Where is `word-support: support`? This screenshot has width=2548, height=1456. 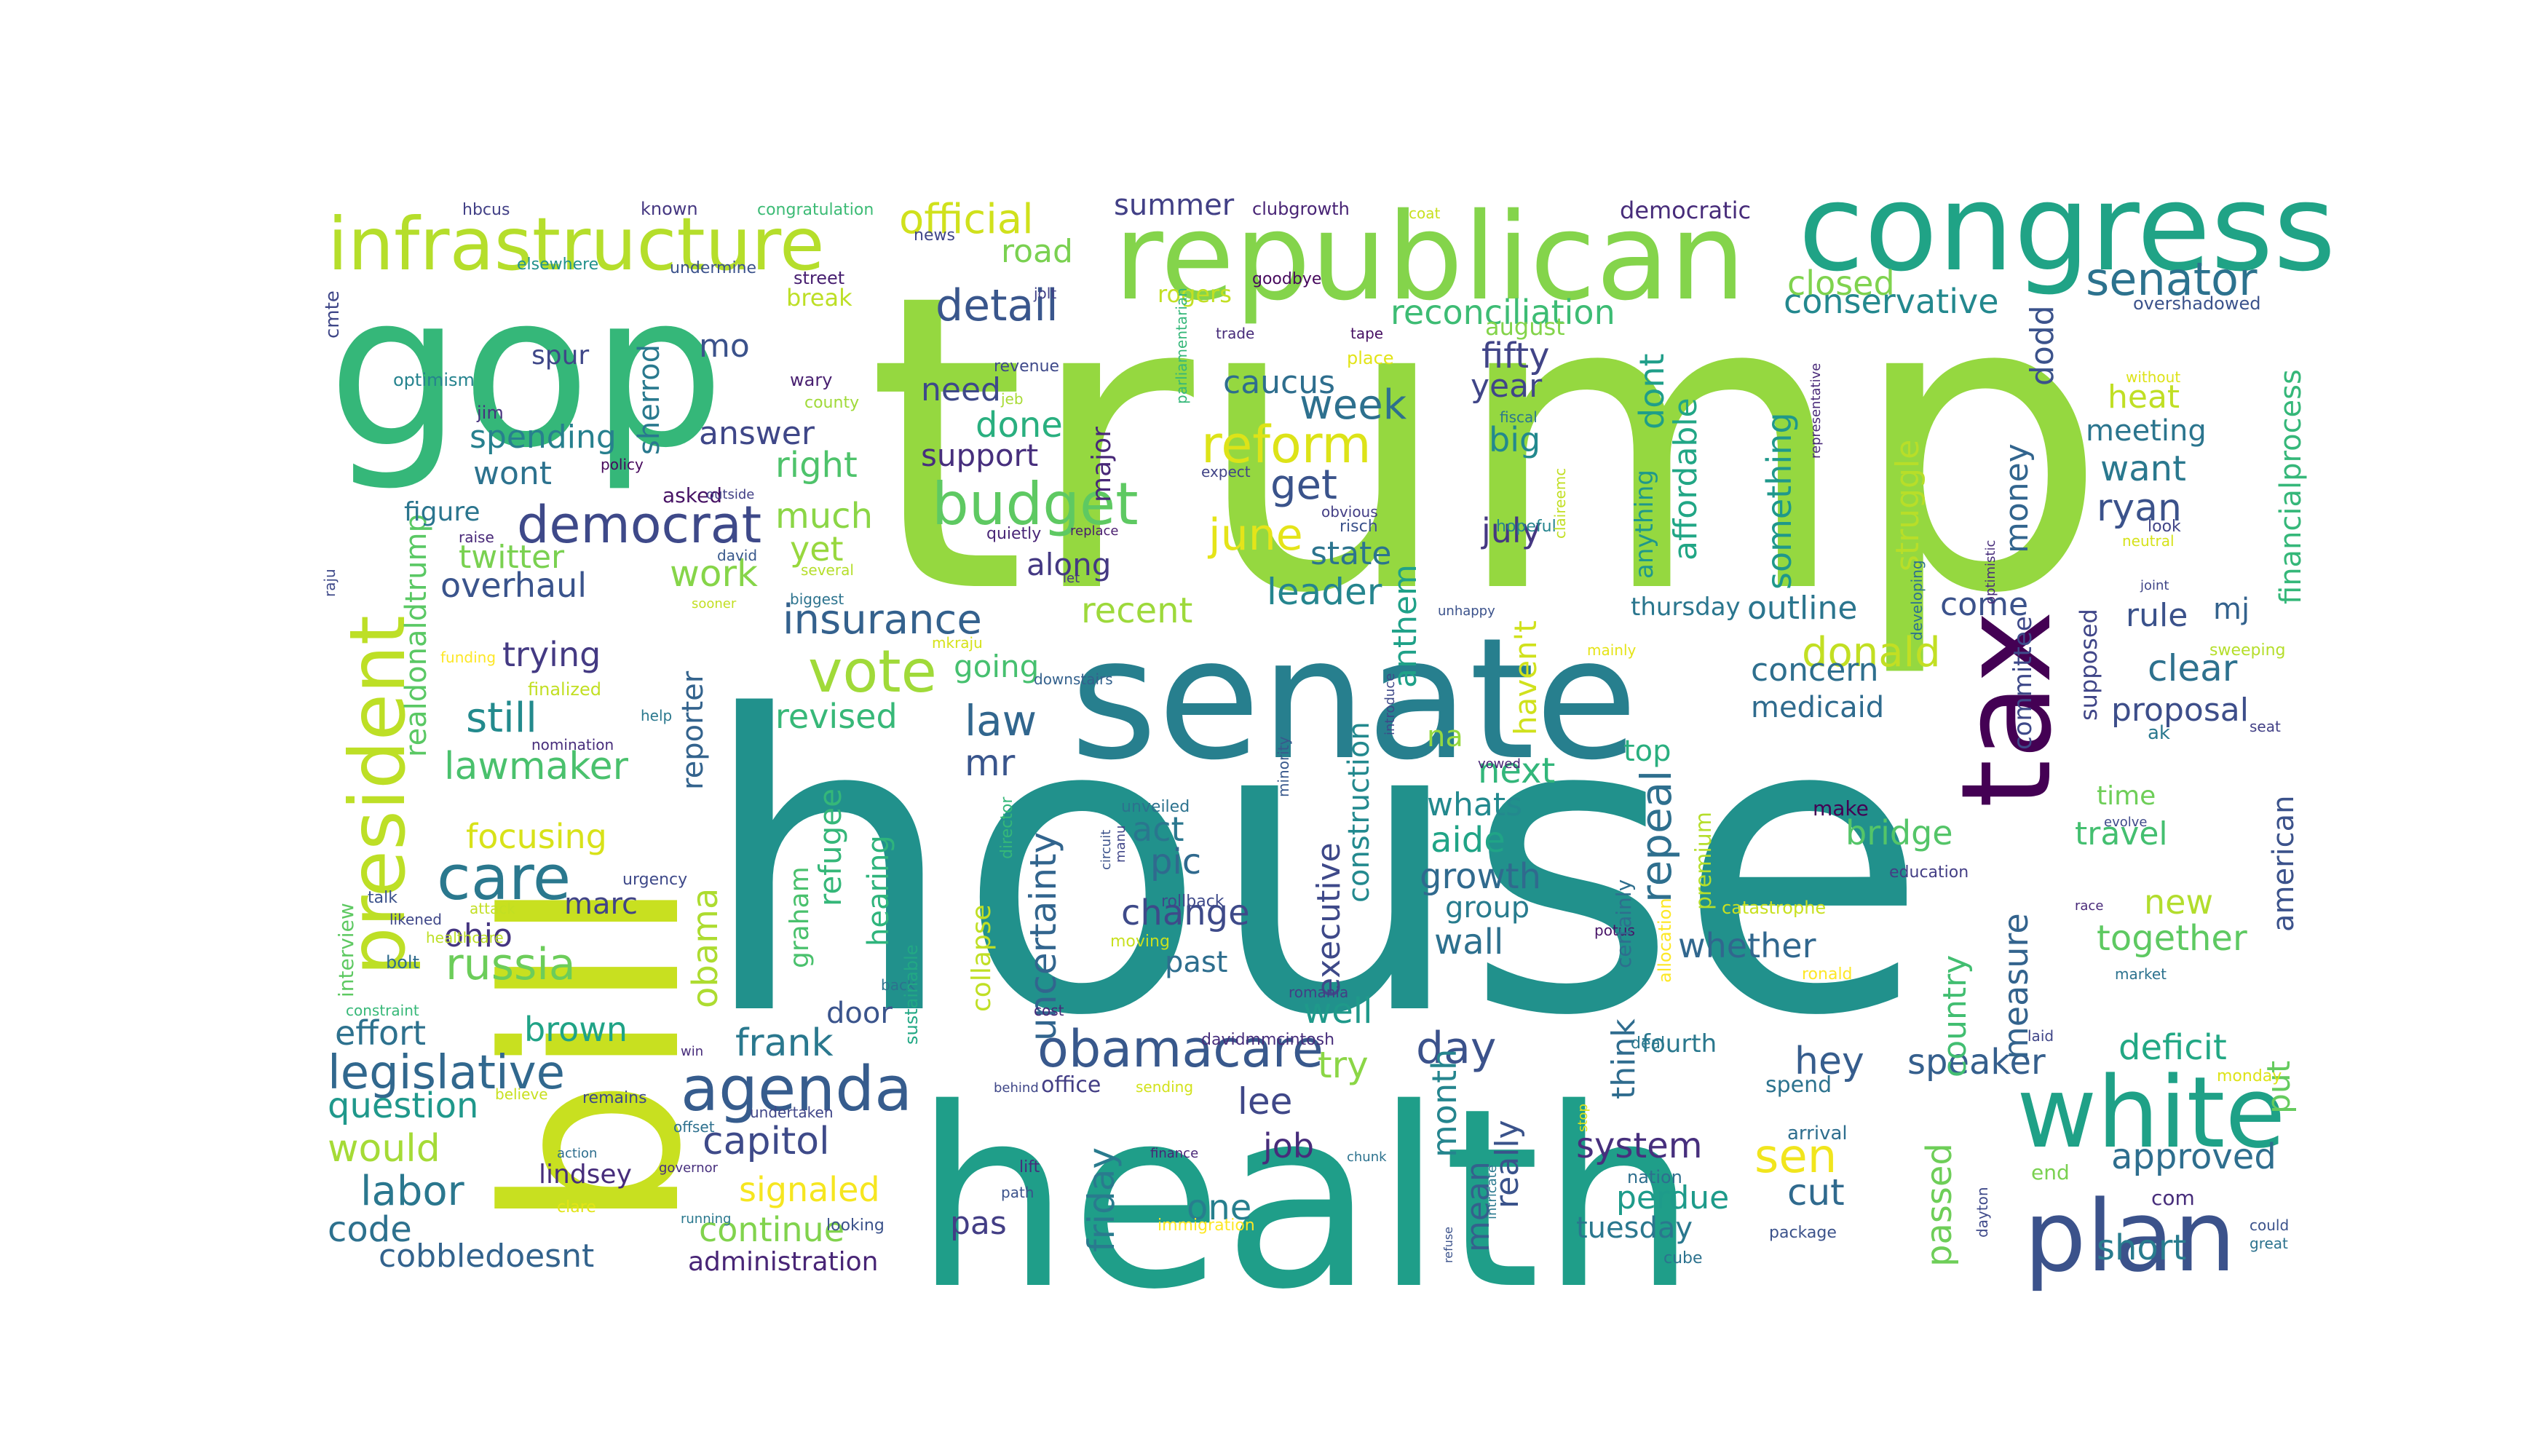
word-support: support is located at coordinates (979, 455).